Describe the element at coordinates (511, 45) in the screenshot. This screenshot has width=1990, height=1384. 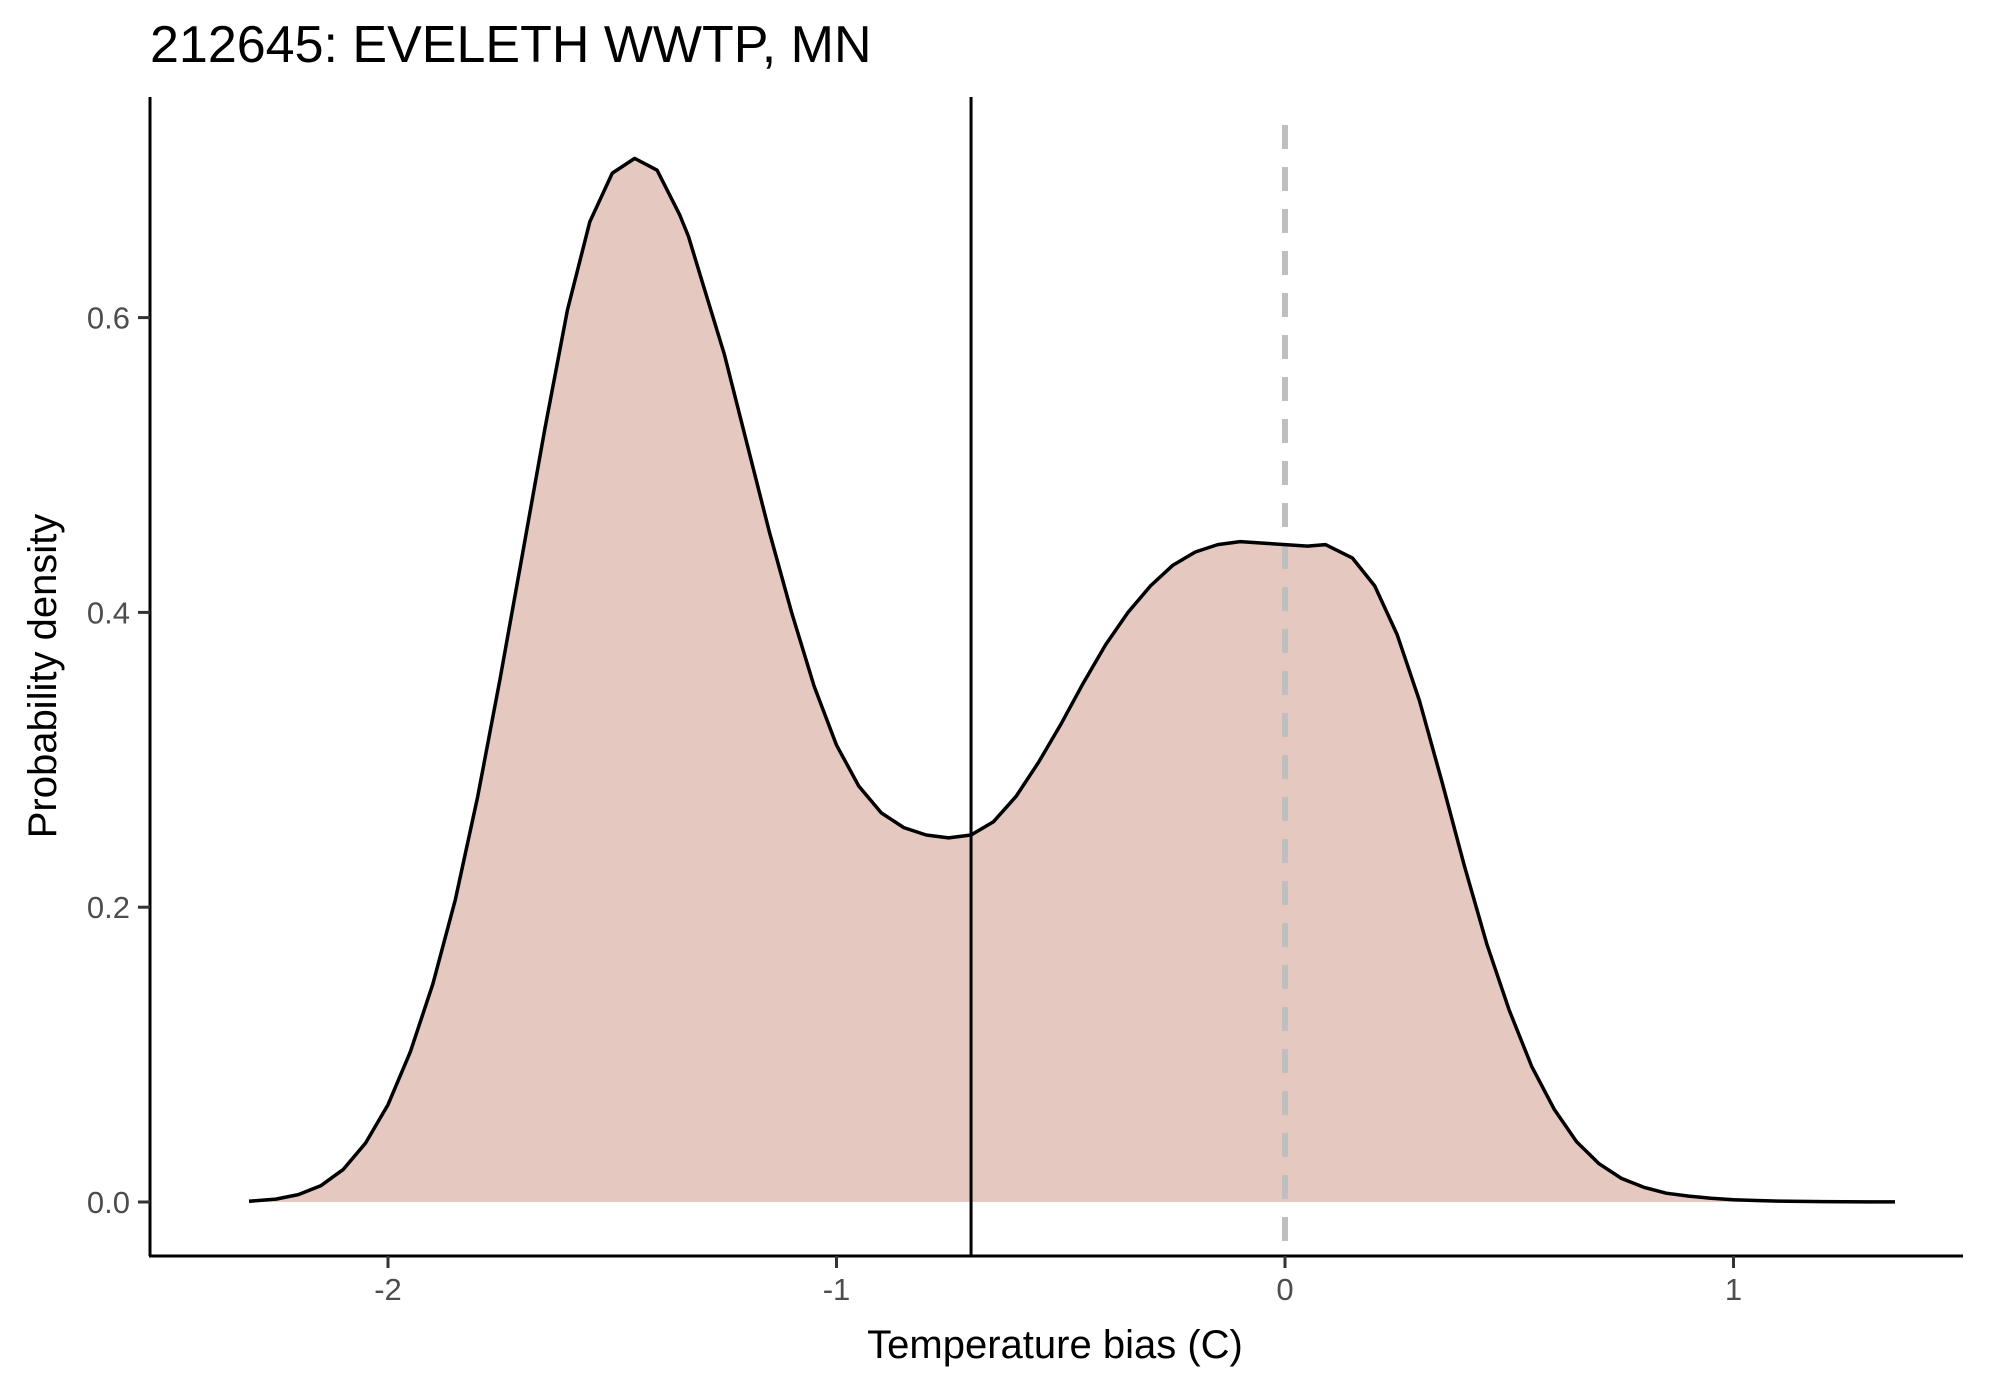
I see `chart-title: 212645: EVELETH WWTP, MN` at that location.